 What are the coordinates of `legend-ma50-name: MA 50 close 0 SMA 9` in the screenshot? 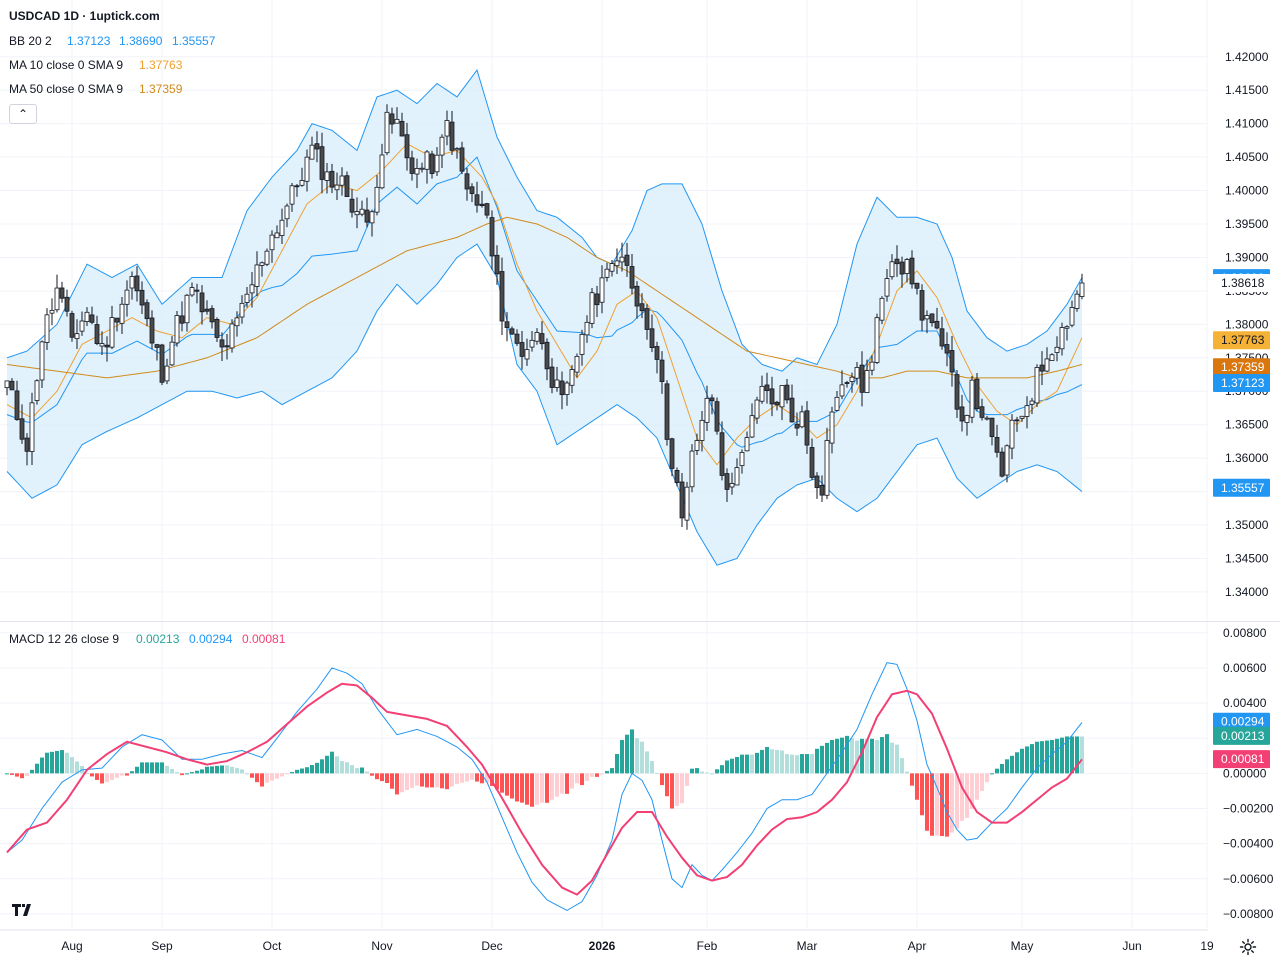 It's located at (66, 89).